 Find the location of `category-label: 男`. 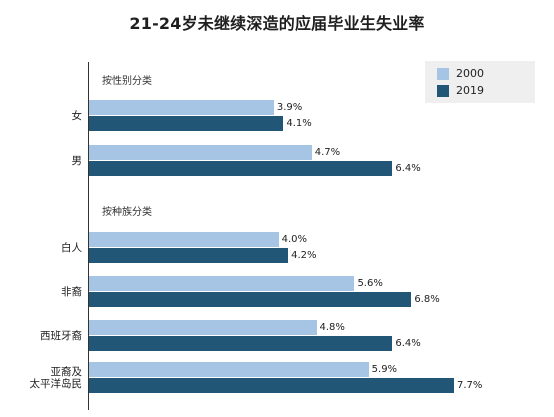

category-label: 男 is located at coordinates (77, 160).